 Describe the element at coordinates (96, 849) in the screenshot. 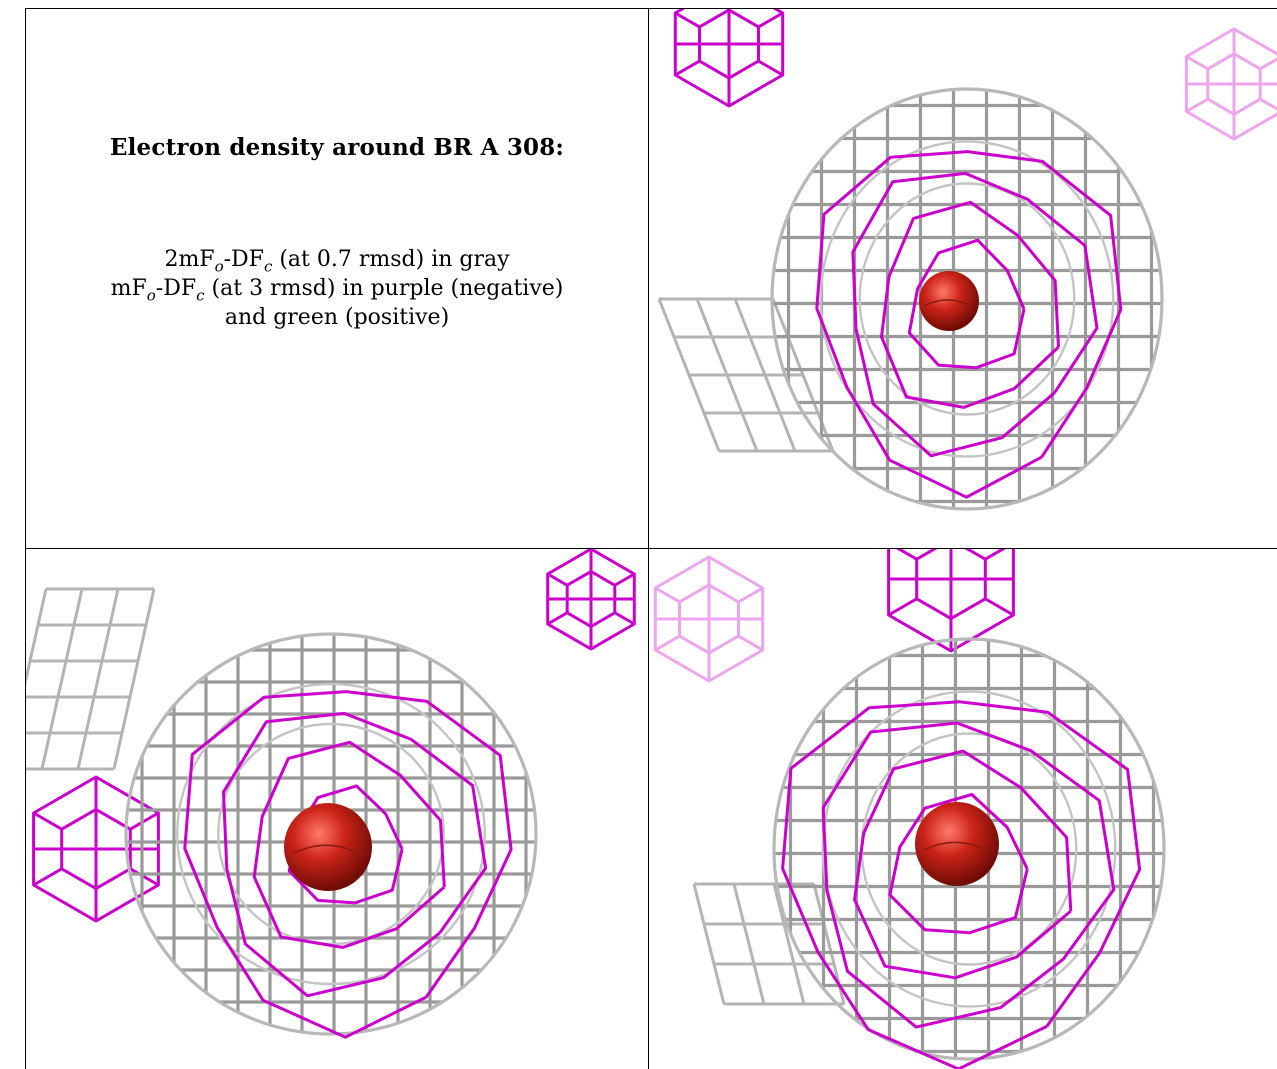

I see `neighbor-cage-left` at that location.